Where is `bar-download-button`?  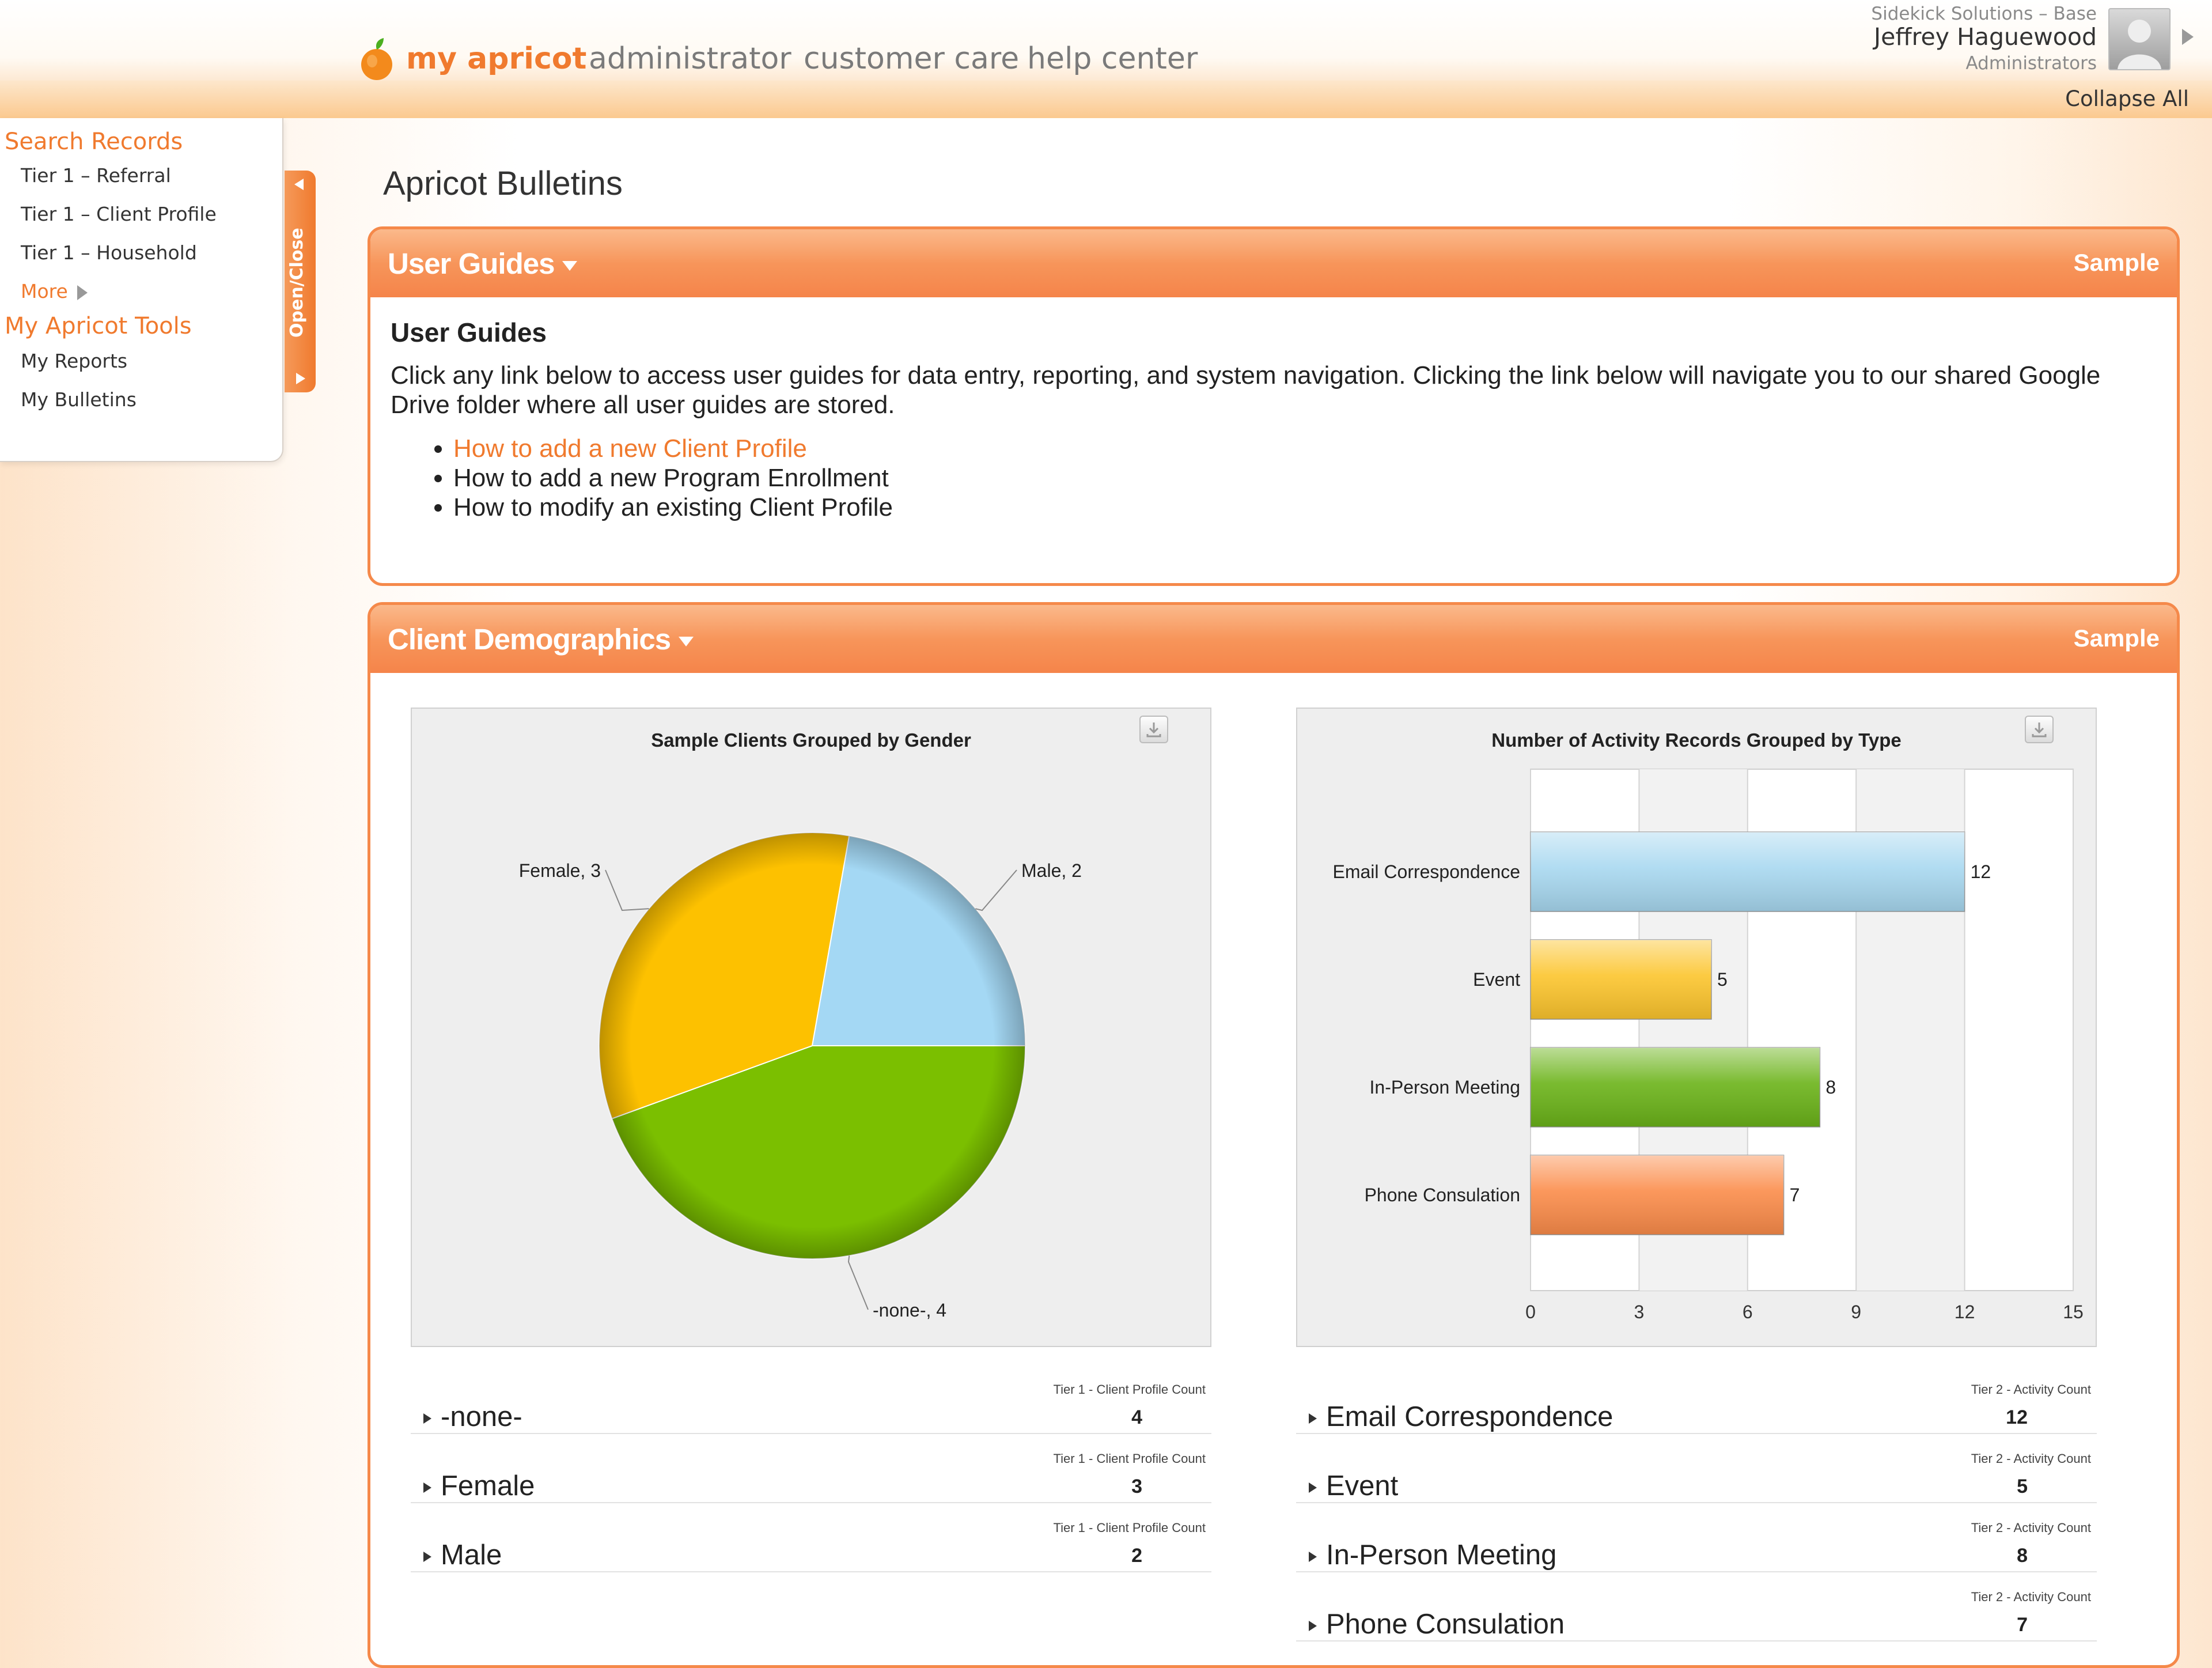 bar-download-button is located at coordinates (2039, 729).